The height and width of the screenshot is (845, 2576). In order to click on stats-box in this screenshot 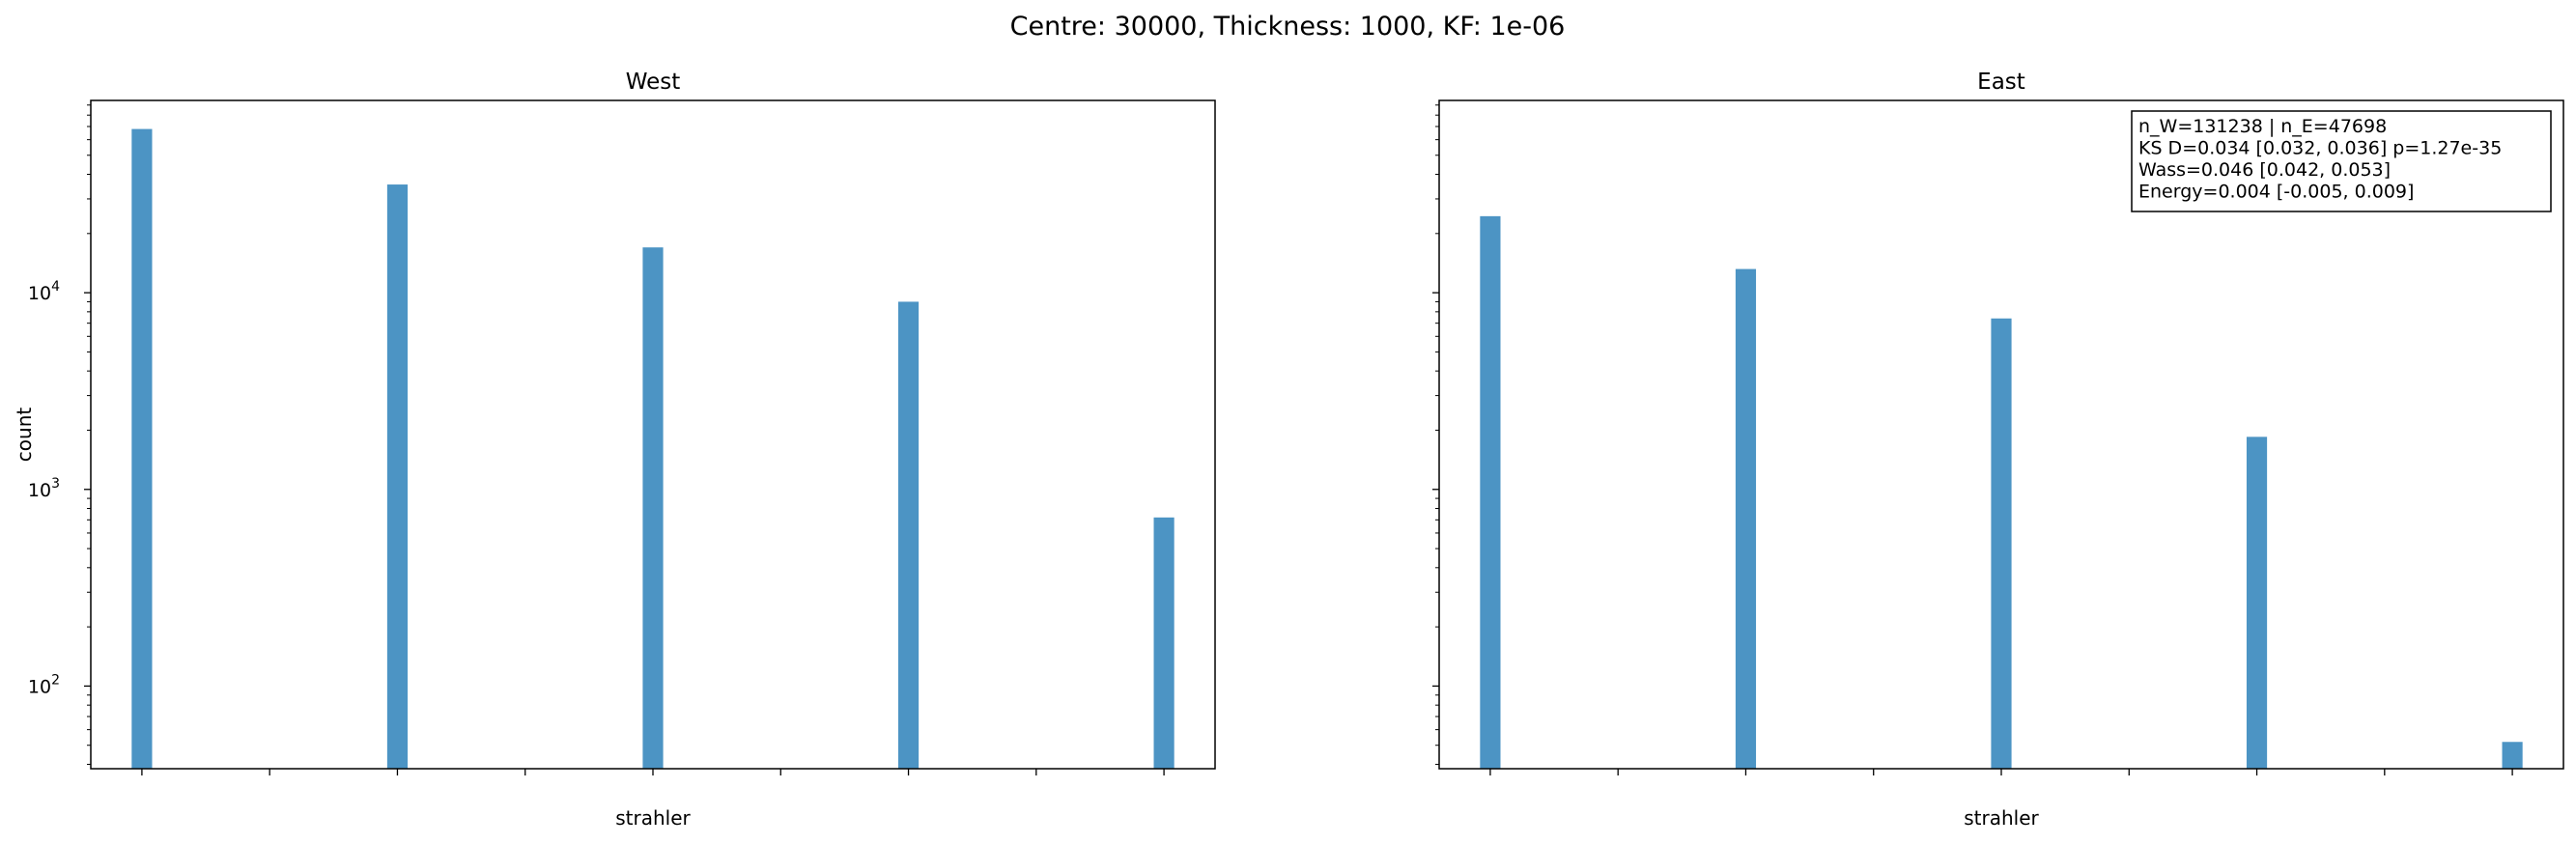, I will do `click(2341, 161)`.